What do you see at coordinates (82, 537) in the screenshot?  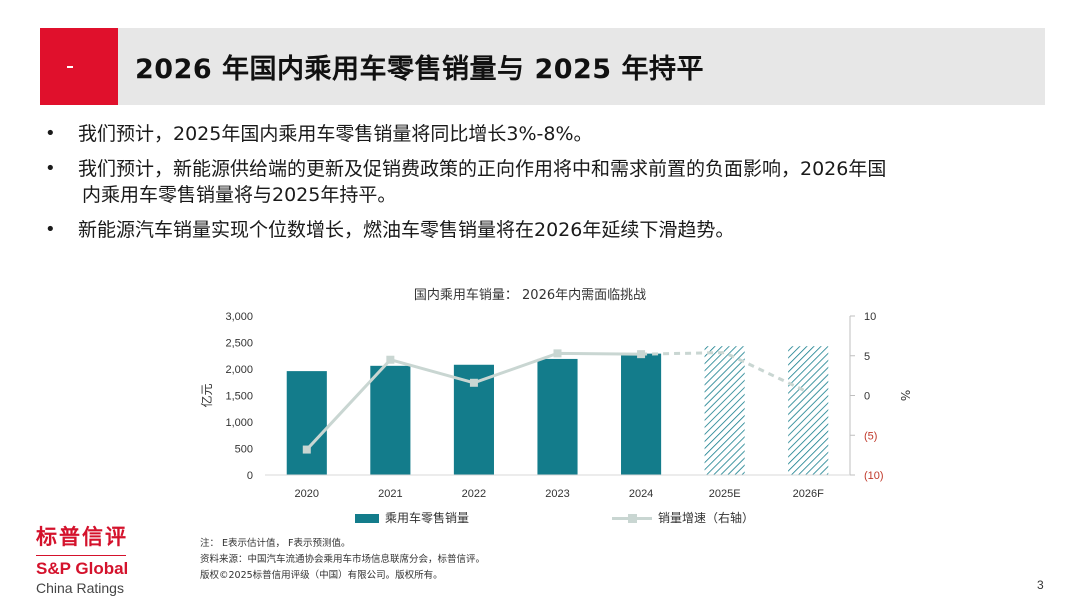 I see `logo-chinese-text: 标普信评` at bounding box center [82, 537].